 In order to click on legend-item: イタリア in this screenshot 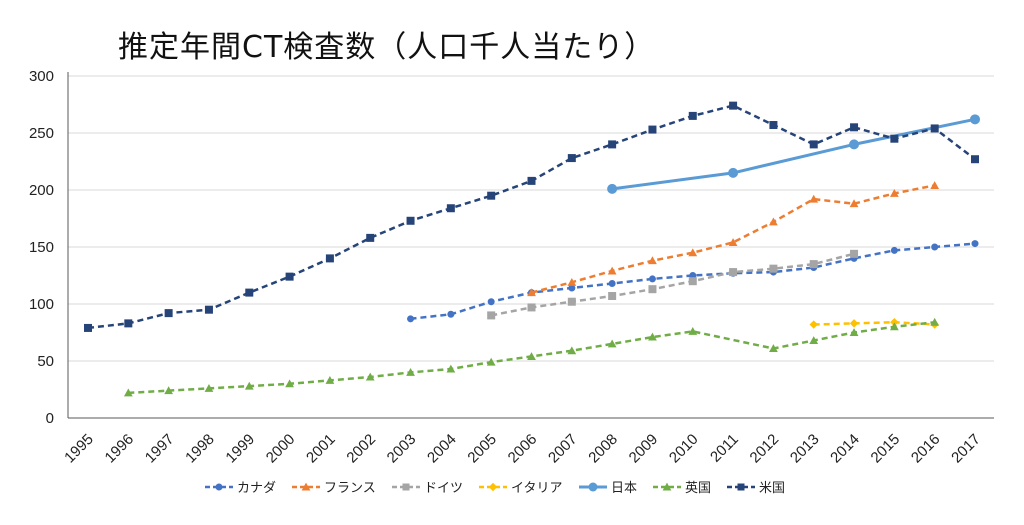, I will do `click(520, 488)`.